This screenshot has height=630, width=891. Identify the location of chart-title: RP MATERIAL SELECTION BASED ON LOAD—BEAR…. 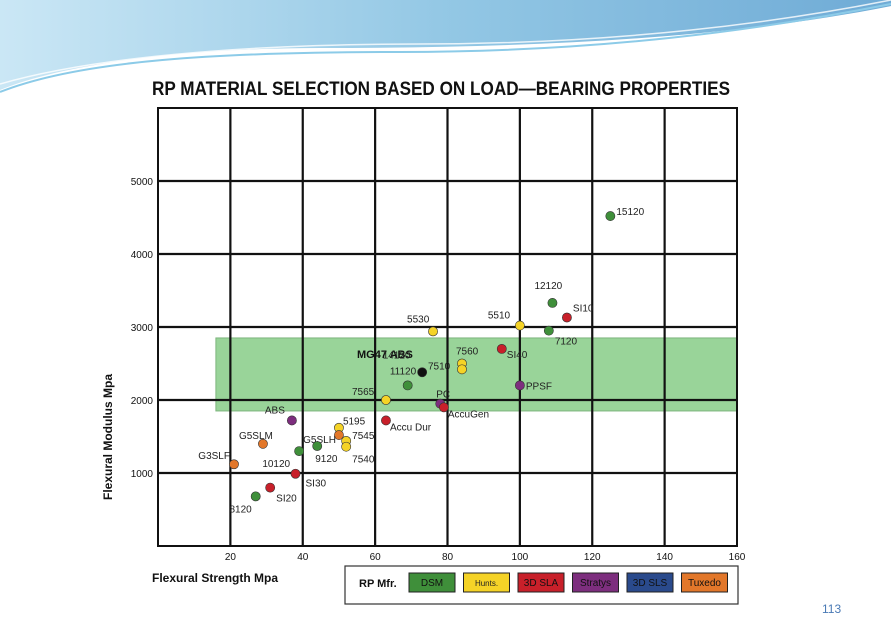
(441, 89).